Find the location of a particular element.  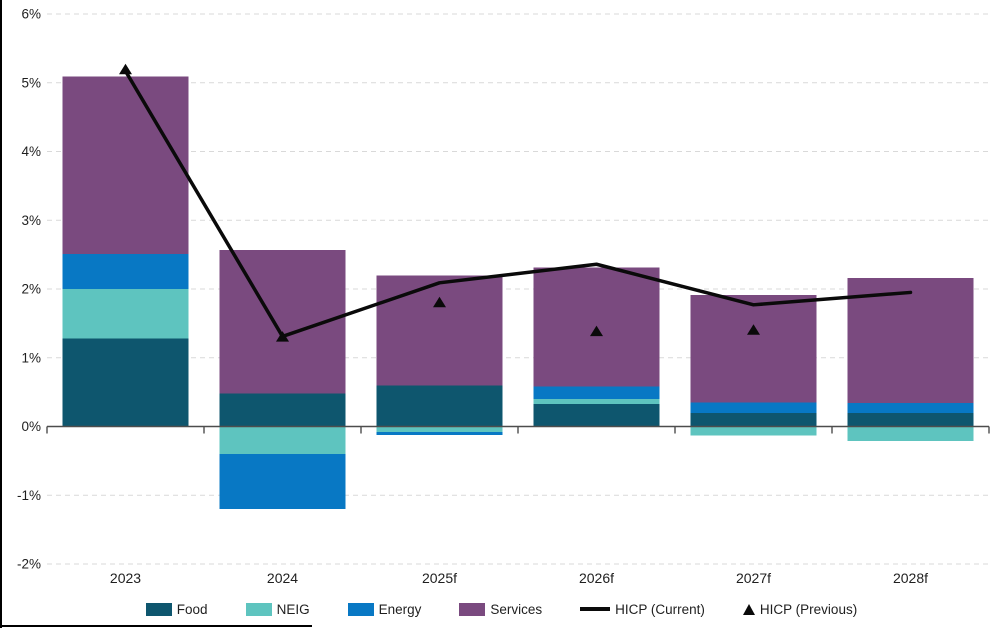

x-tick-label: 2025f is located at coordinates (439, 578).